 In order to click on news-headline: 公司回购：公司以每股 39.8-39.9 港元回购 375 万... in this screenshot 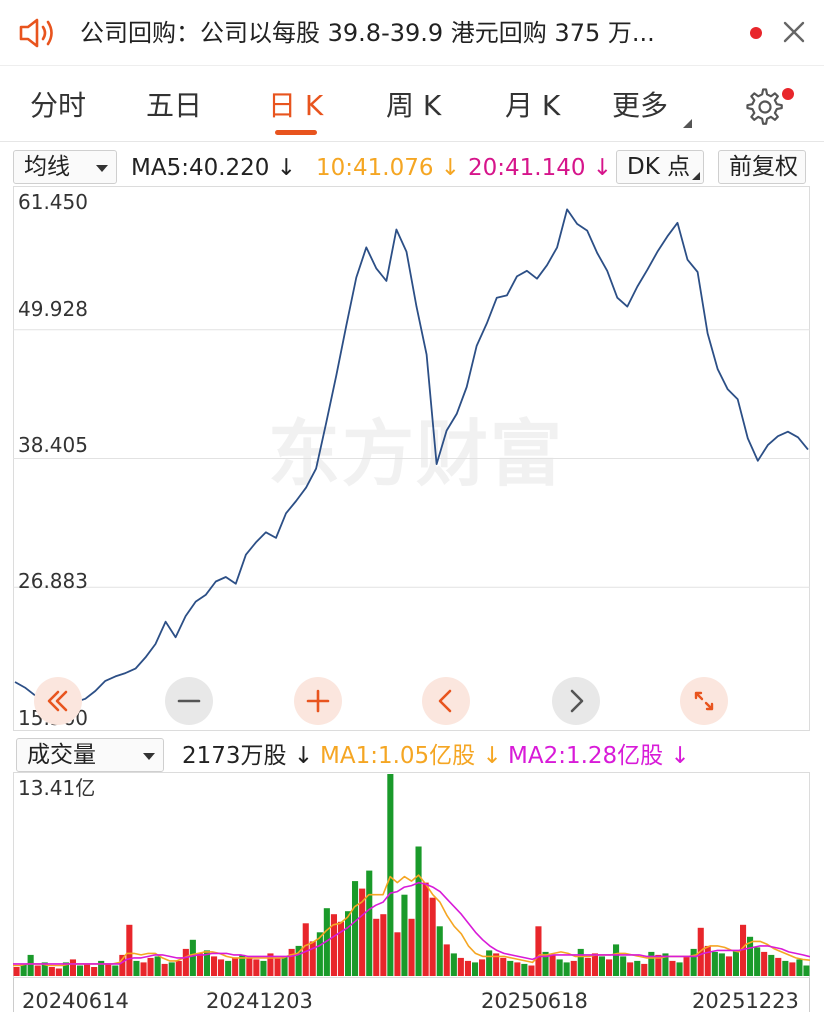, I will do `click(367, 33)`.